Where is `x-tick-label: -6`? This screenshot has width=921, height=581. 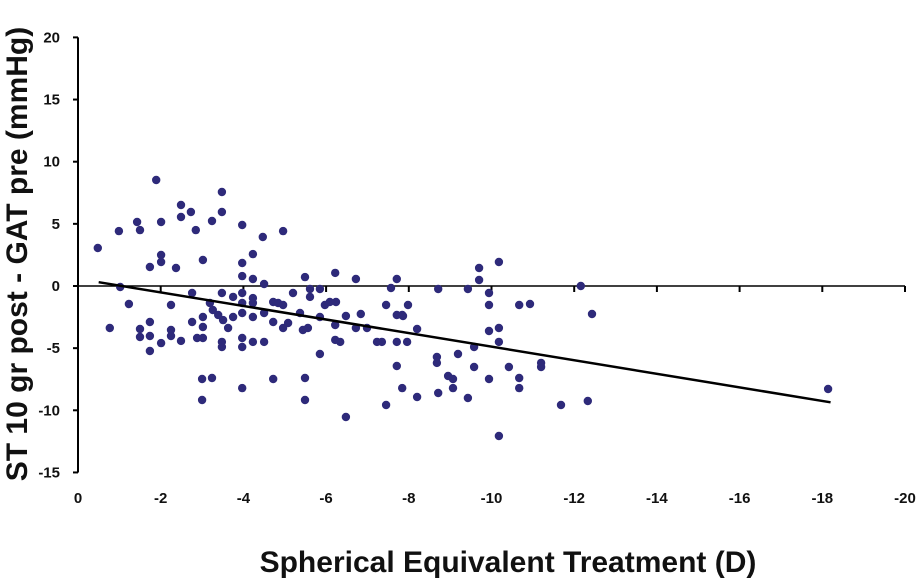
x-tick-label: -6 is located at coordinates (325, 498).